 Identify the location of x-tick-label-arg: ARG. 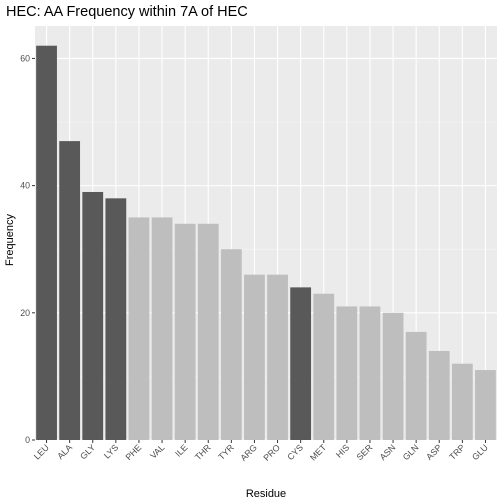
(248, 452).